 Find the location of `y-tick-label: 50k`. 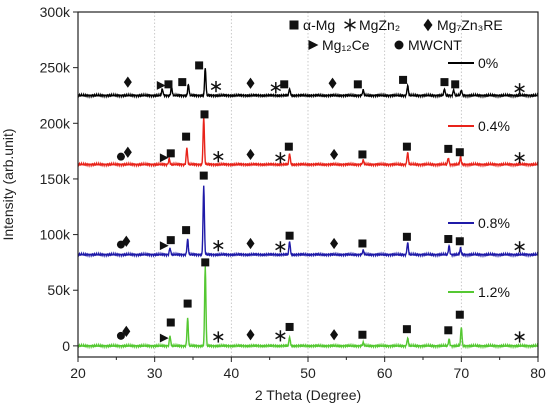

y-tick-label: 50k is located at coordinates (59, 290).